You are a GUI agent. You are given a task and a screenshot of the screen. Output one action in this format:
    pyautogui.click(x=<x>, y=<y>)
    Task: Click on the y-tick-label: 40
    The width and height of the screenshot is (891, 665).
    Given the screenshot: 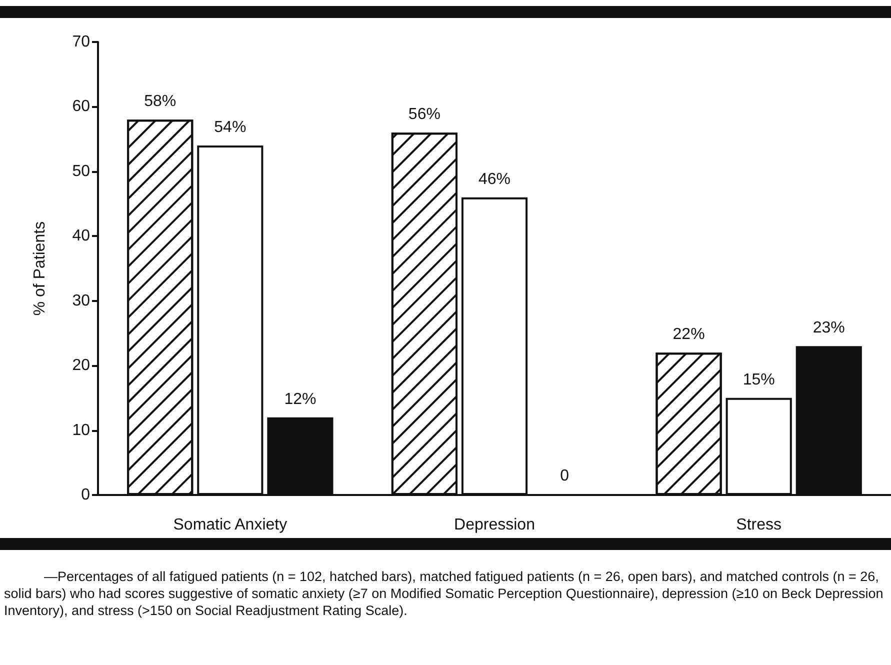 What is the action you would take?
    pyautogui.click(x=81, y=236)
    